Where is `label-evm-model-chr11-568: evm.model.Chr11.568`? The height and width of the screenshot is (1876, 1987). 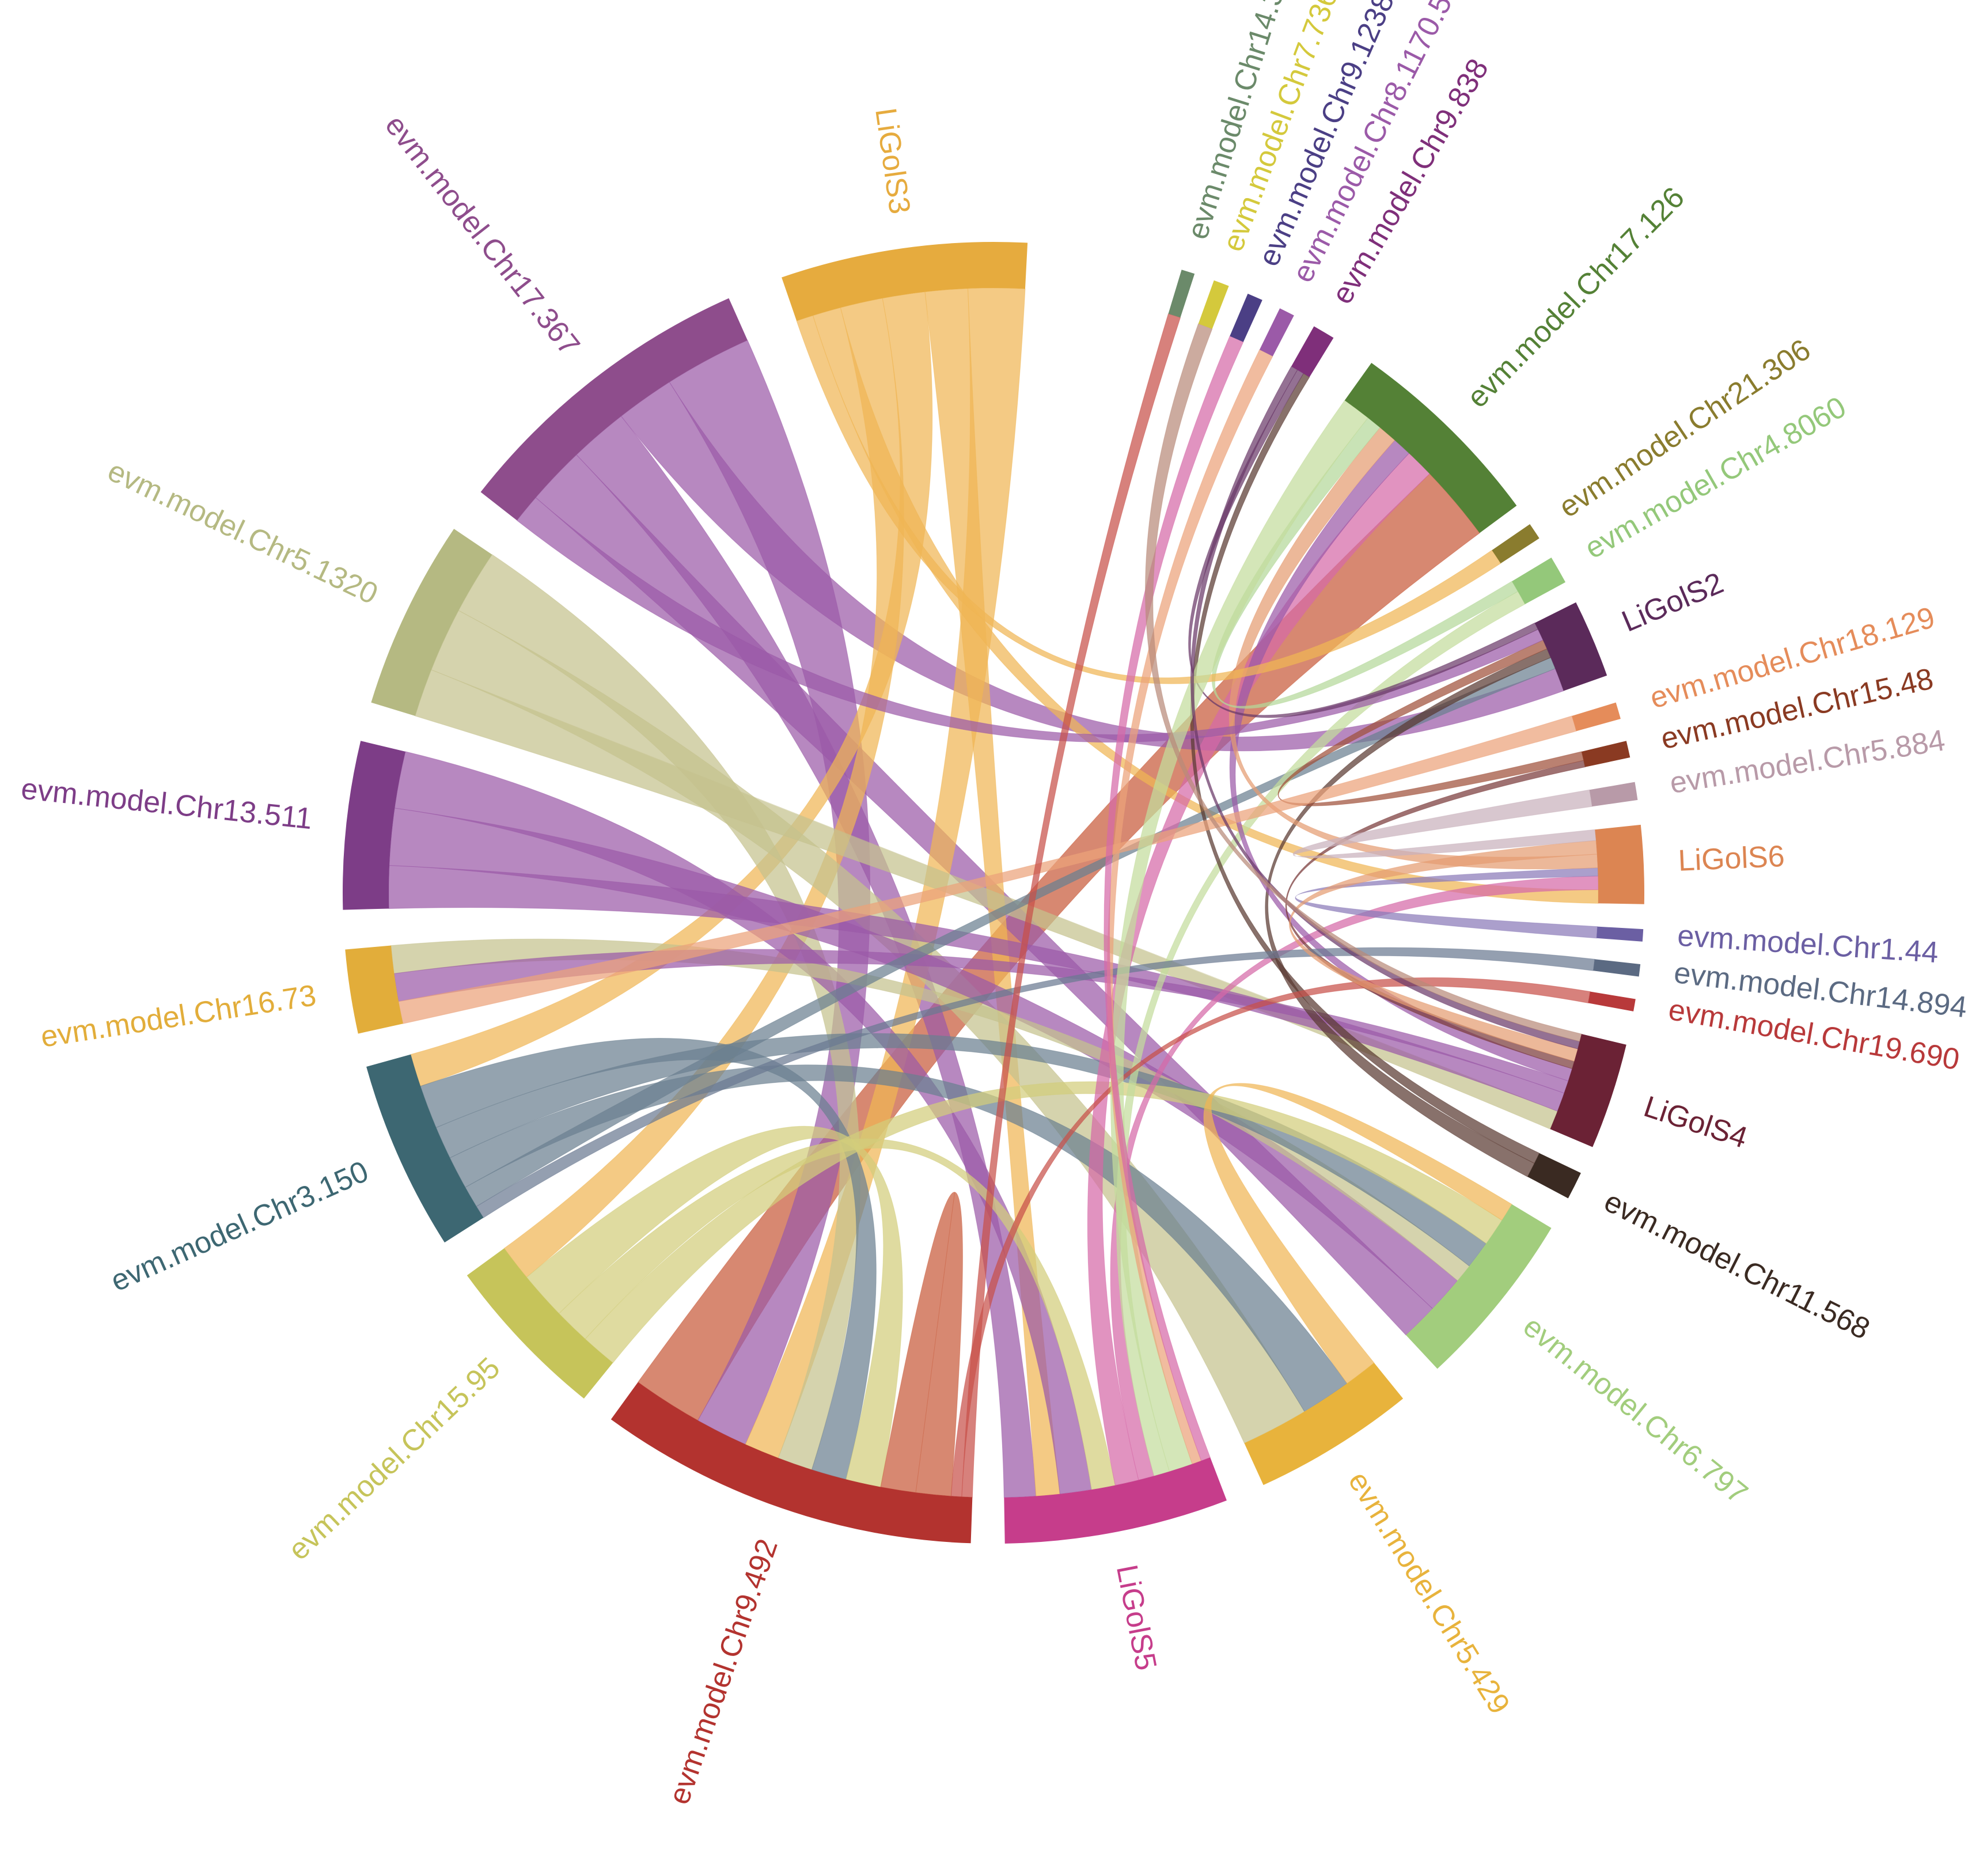
label-evm-model-chr11-568: evm.model.Chr11.568 is located at coordinates (1737, 1265).